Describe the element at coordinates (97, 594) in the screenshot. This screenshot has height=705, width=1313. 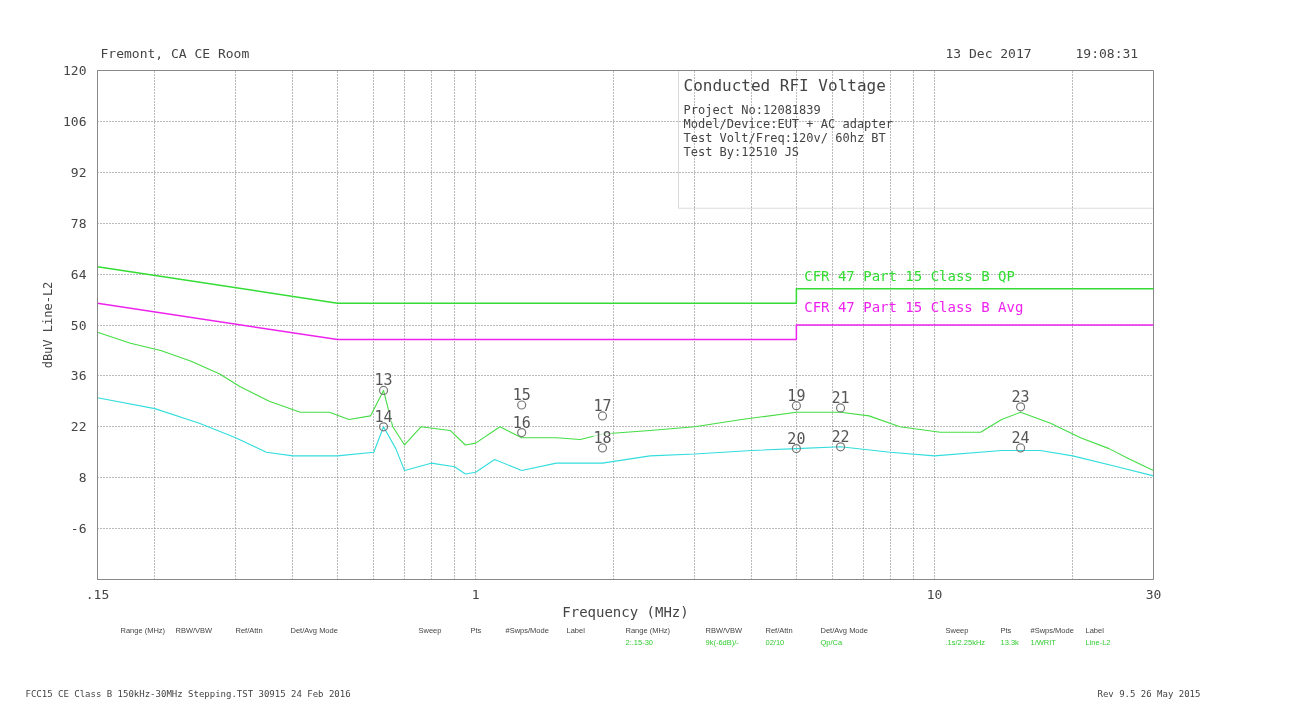
I see `x-tick-label: .15` at that location.